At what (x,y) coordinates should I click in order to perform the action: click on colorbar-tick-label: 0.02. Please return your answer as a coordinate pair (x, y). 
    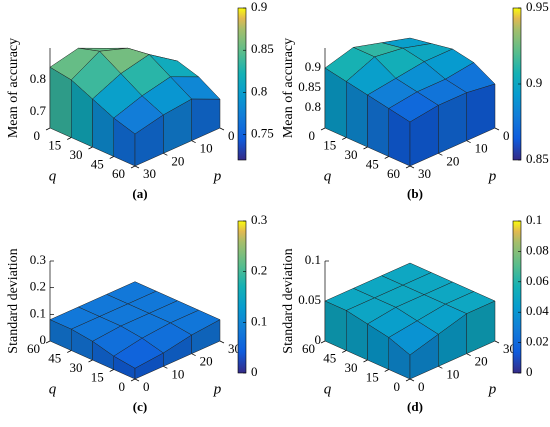
    Looking at the image, I should click on (537, 341).